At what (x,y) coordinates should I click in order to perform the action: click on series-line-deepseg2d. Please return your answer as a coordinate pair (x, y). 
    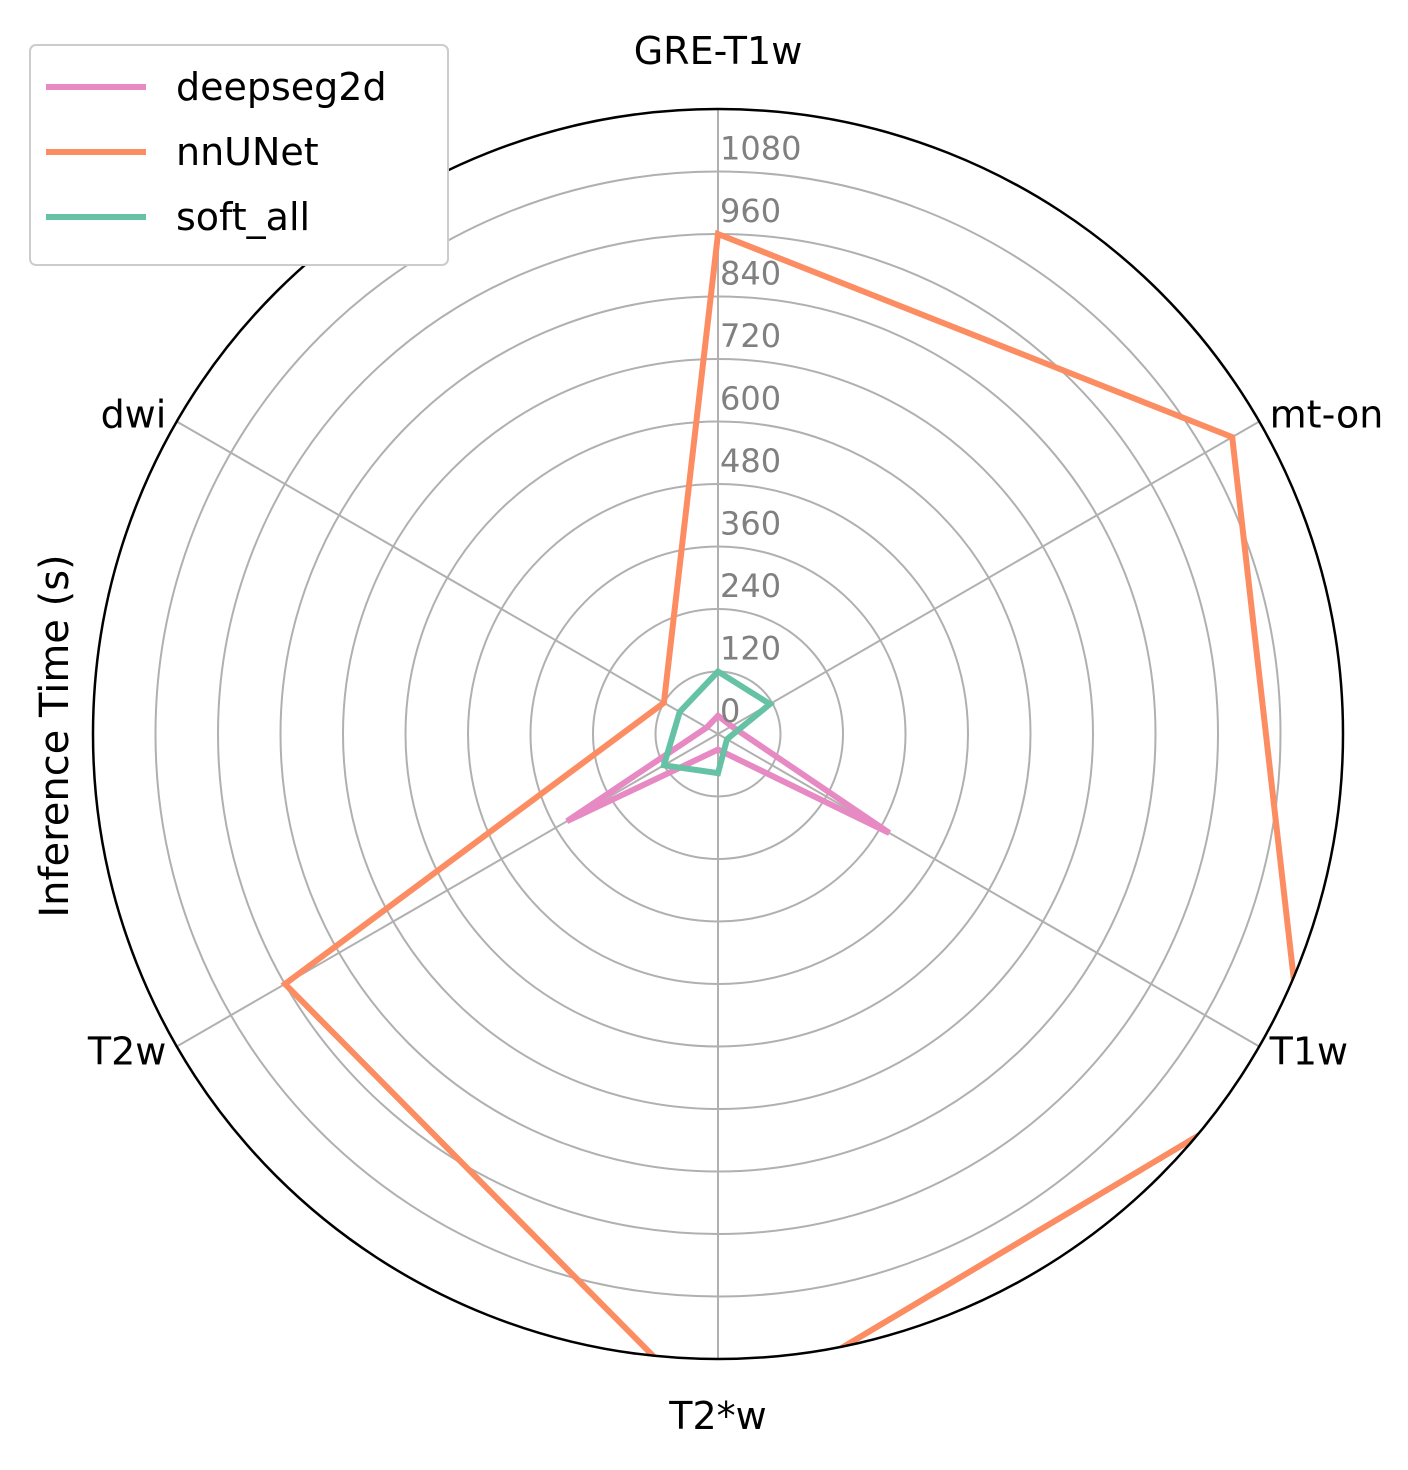
    Looking at the image, I should click on (728, 773).